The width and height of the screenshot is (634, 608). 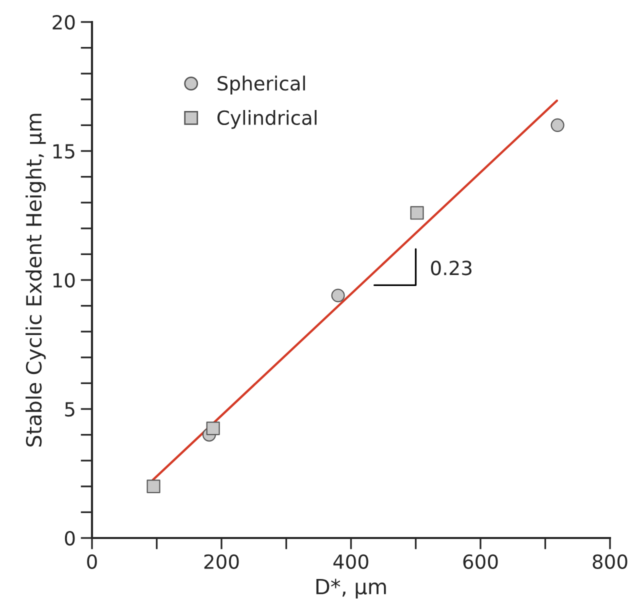 I want to click on x-tick-label: 0, so click(x=92, y=562).